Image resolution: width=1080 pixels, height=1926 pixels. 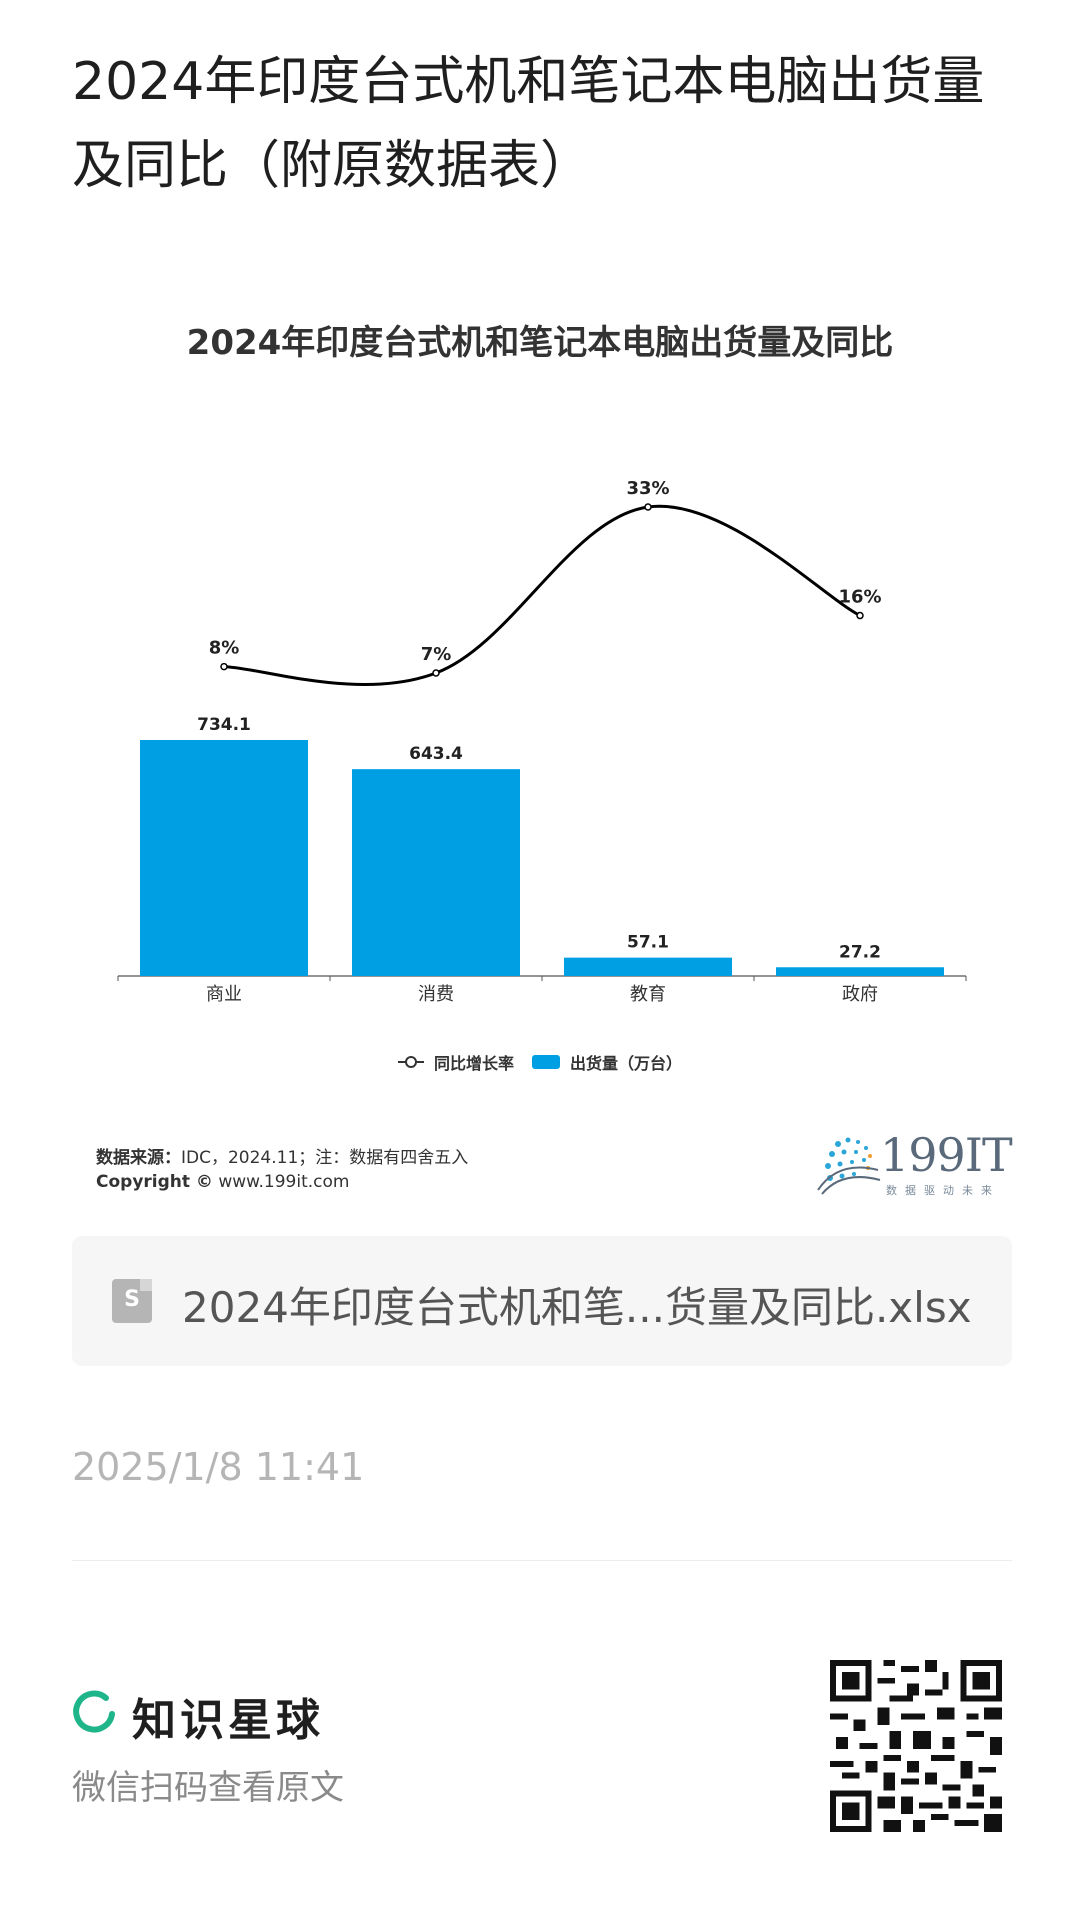 I want to click on attachment-card: S 2024年印度台式机和笔...货量及同比.xlsx, so click(x=542, y=1301).